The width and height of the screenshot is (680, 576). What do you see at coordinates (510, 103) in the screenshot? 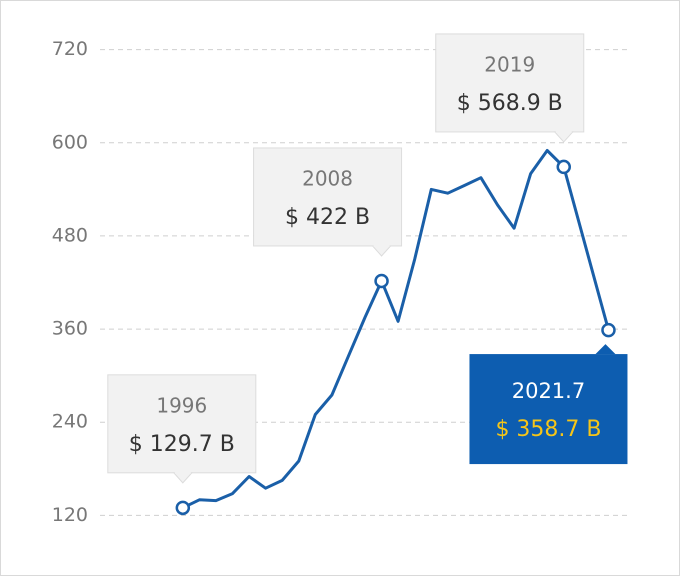
I see `callout-value: $ 568.9 B` at bounding box center [510, 103].